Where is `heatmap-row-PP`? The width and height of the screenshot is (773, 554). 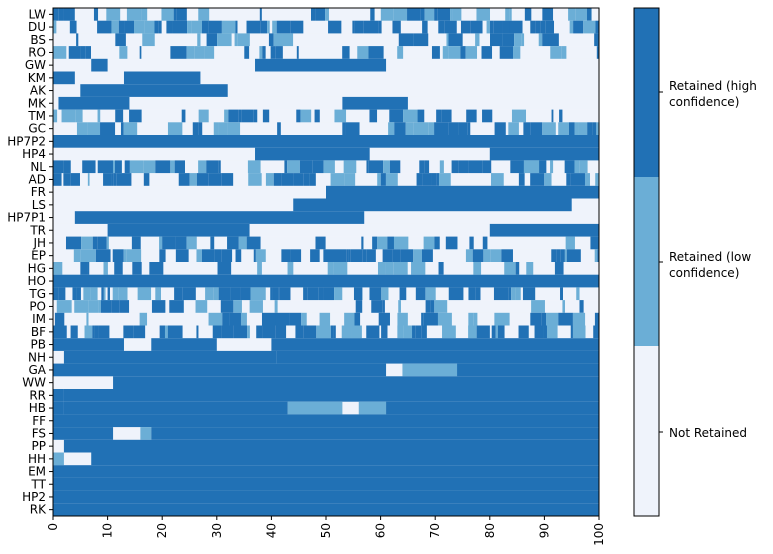
heatmap-row-PP is located at coordinates (326, 446).